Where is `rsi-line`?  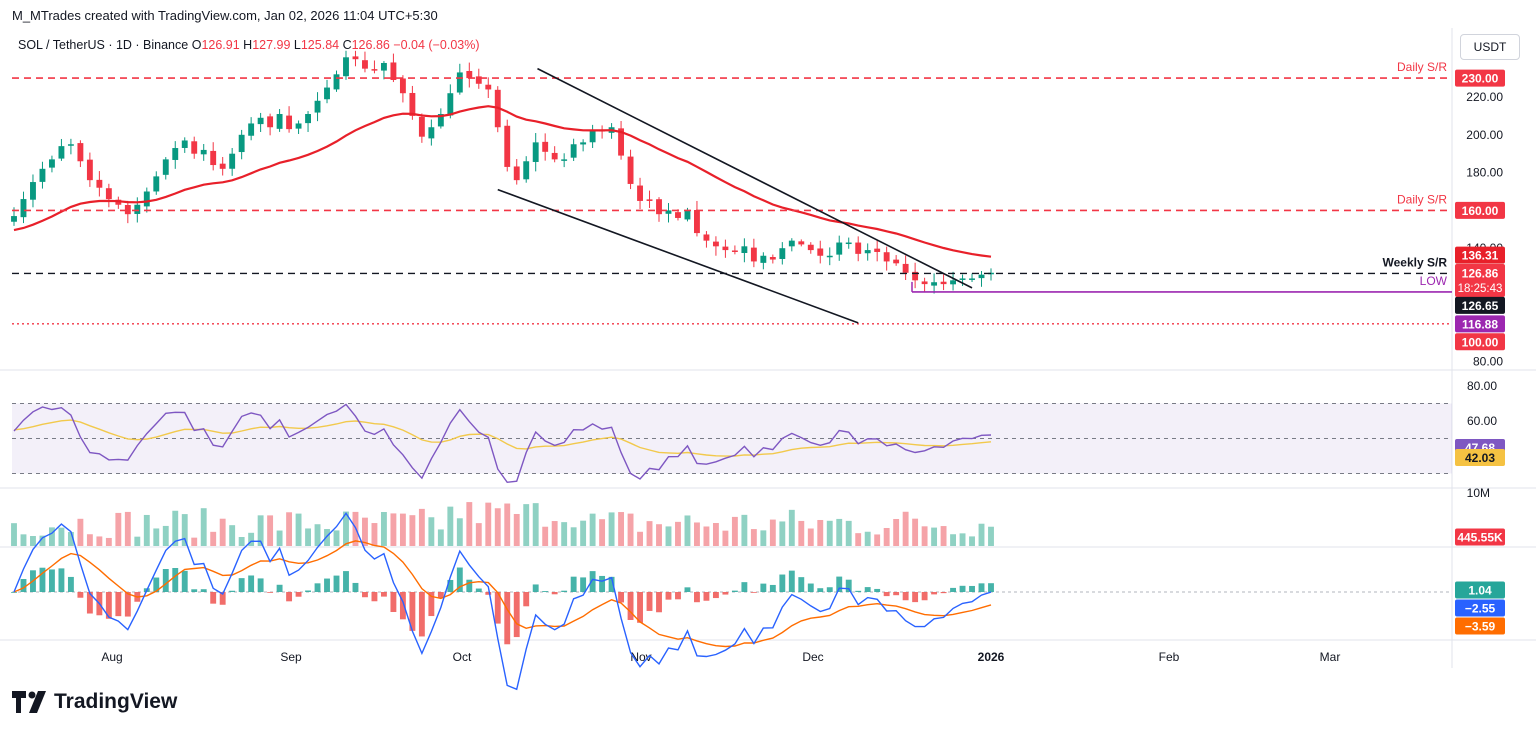 rsi-line is located at coordinates (502, 443).